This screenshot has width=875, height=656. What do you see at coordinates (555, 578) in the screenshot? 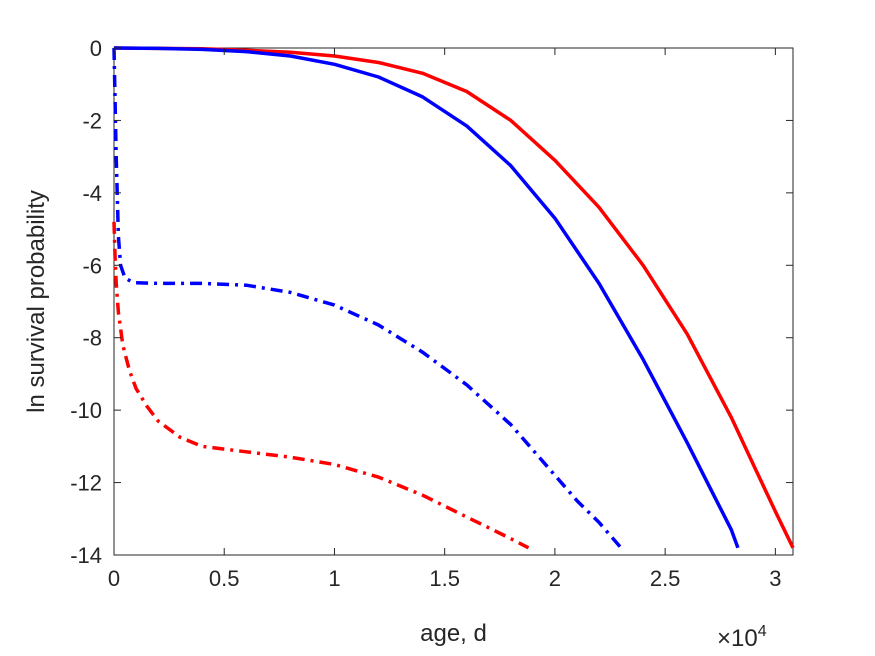
I see `x-tick-label: 2` at bounding box center [555, 578].